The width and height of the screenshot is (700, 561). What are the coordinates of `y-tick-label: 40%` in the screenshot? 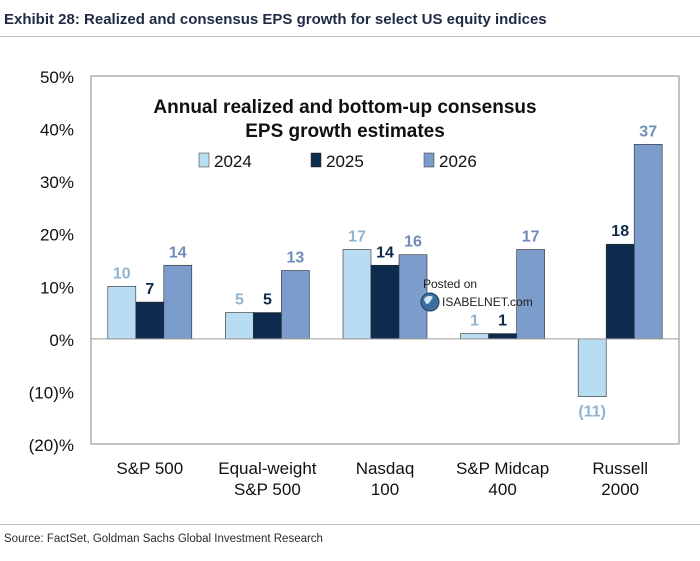 It's located at (57, 130).